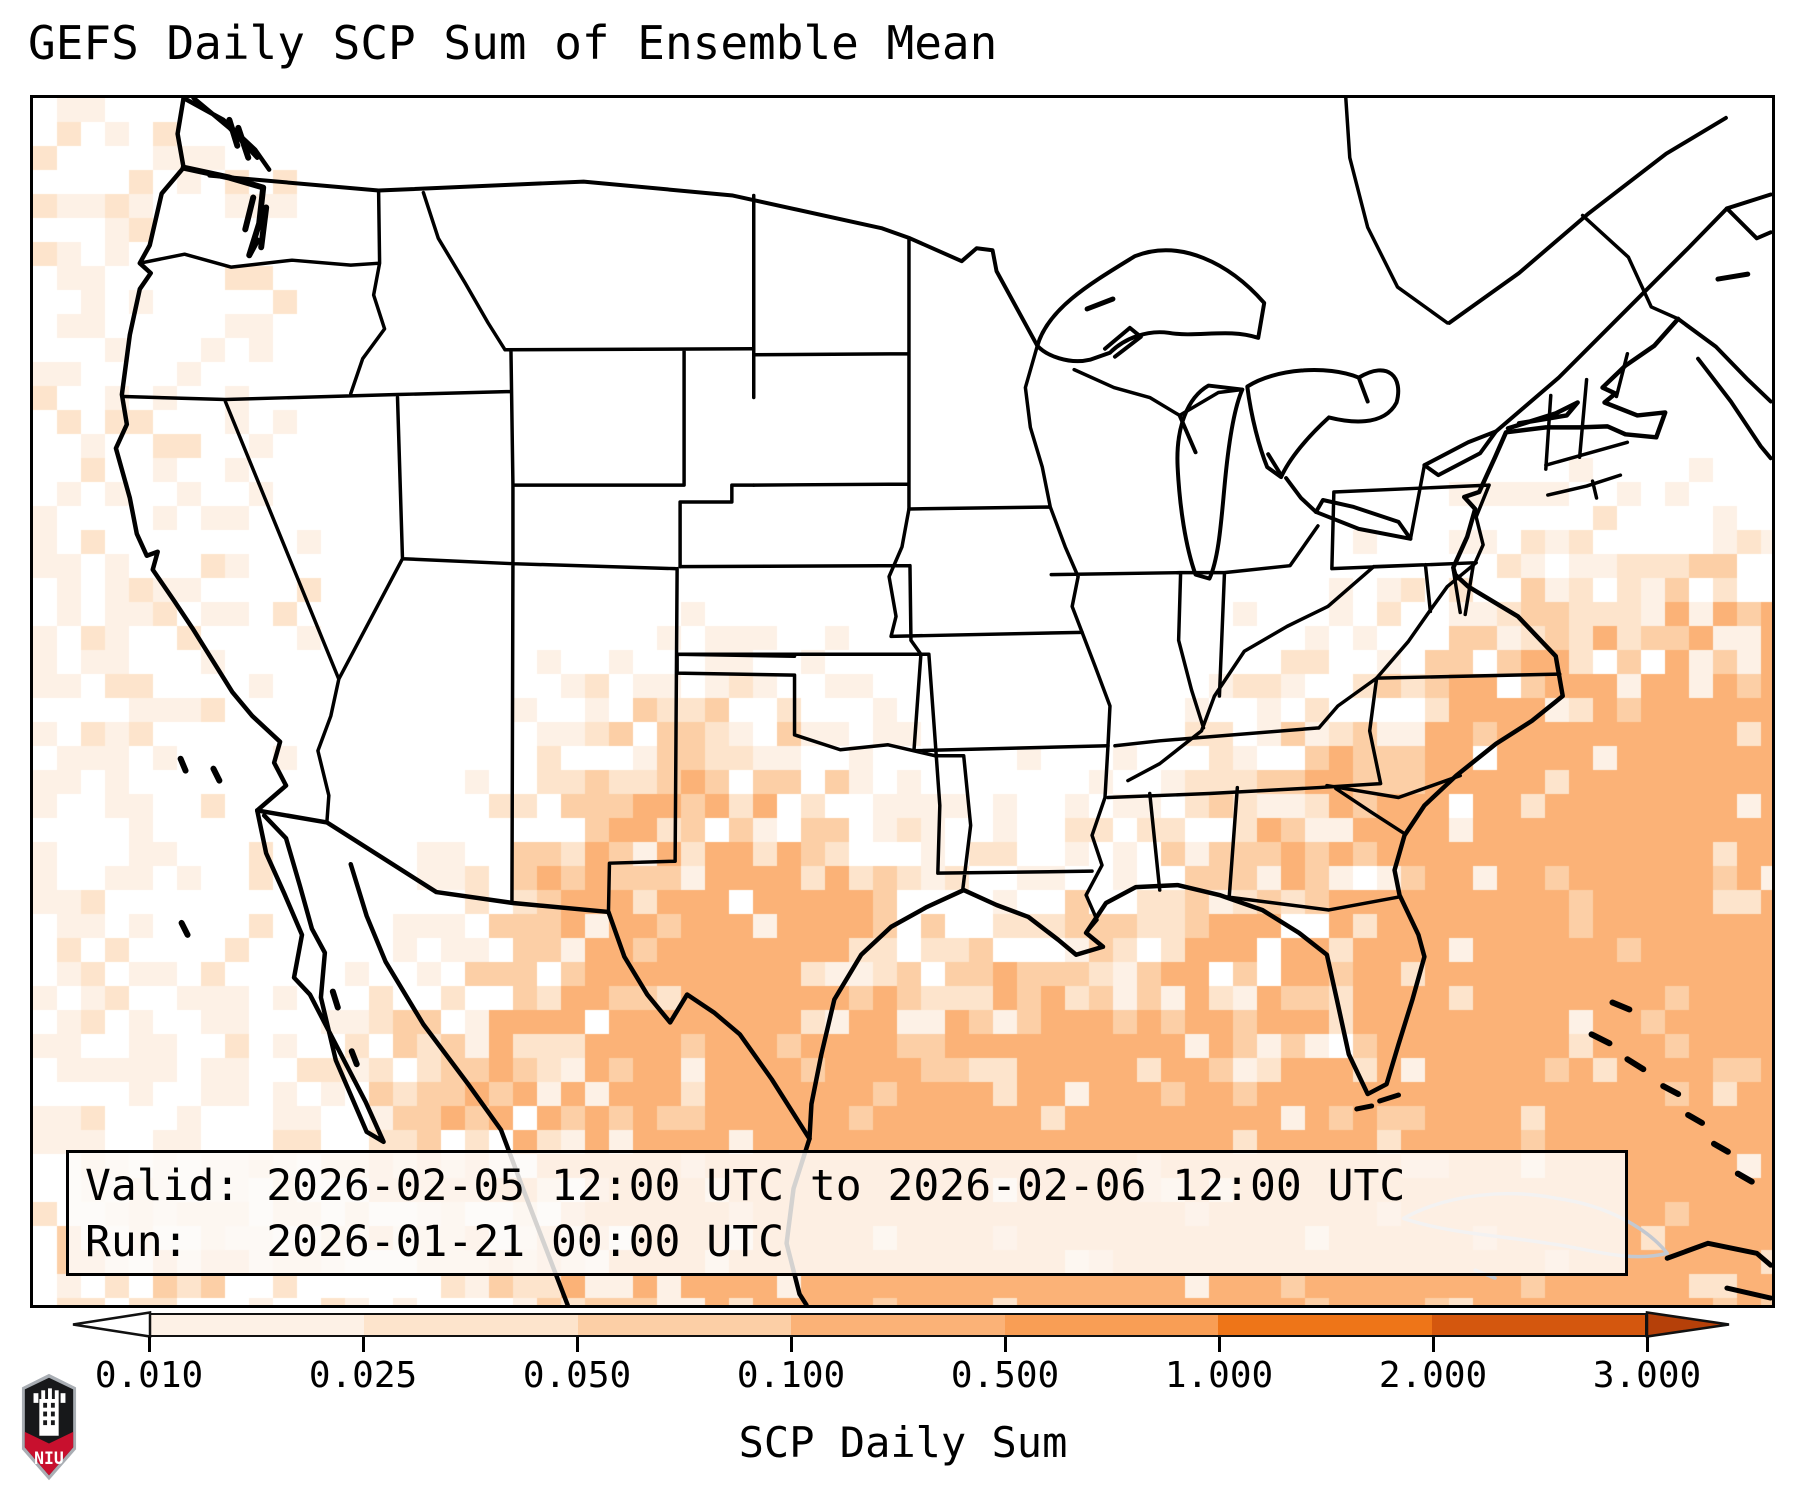 The width and height of the screenshot is (1803, 1500). Describe the element at coordinates (1378, 1102) in the screenshot. I see `florida-keys` at that location.